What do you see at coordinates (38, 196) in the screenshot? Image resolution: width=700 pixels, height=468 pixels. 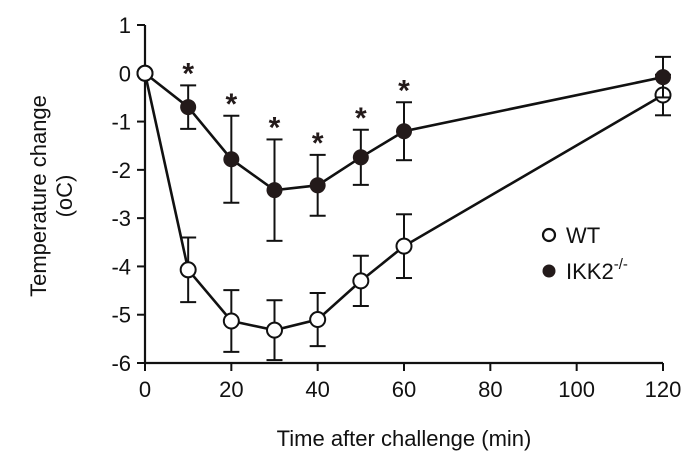 I see `y-axis-title-line1: Temperature change` at bounding box center [38, 196].